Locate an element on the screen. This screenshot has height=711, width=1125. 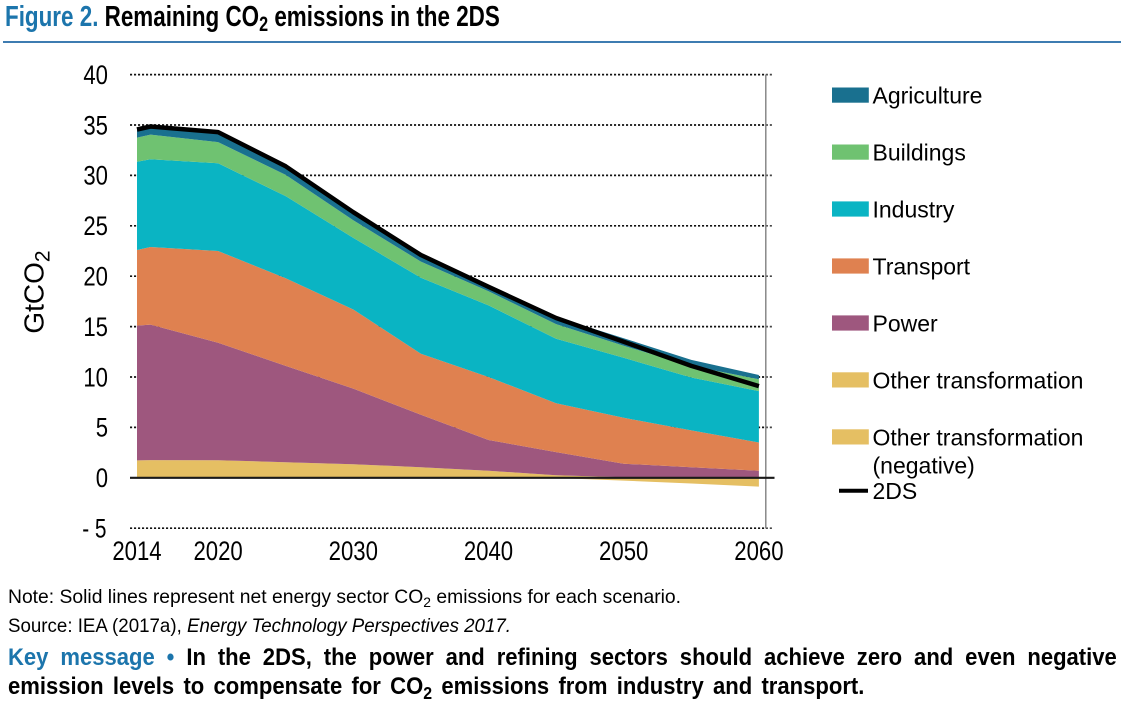
svg-text: 25 is located at coordinates (95, 226).